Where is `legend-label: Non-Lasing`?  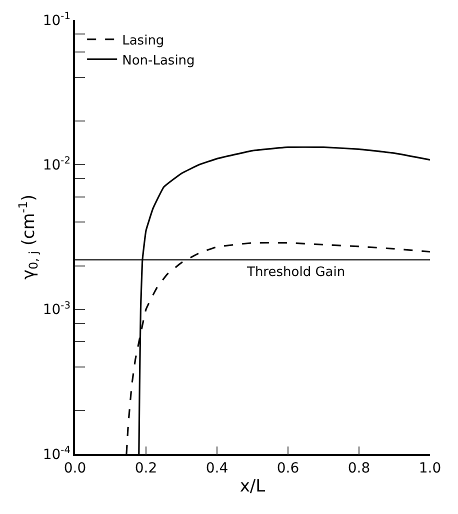
legend-label: Non-Lasing is located at coordinates (158, 60).